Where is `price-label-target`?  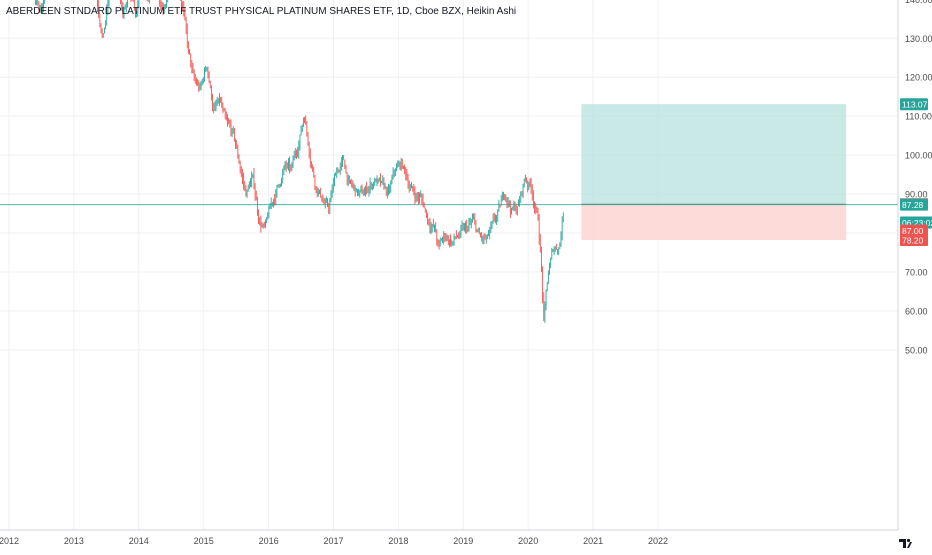 price-label-target is located at coordinates (914, 104).